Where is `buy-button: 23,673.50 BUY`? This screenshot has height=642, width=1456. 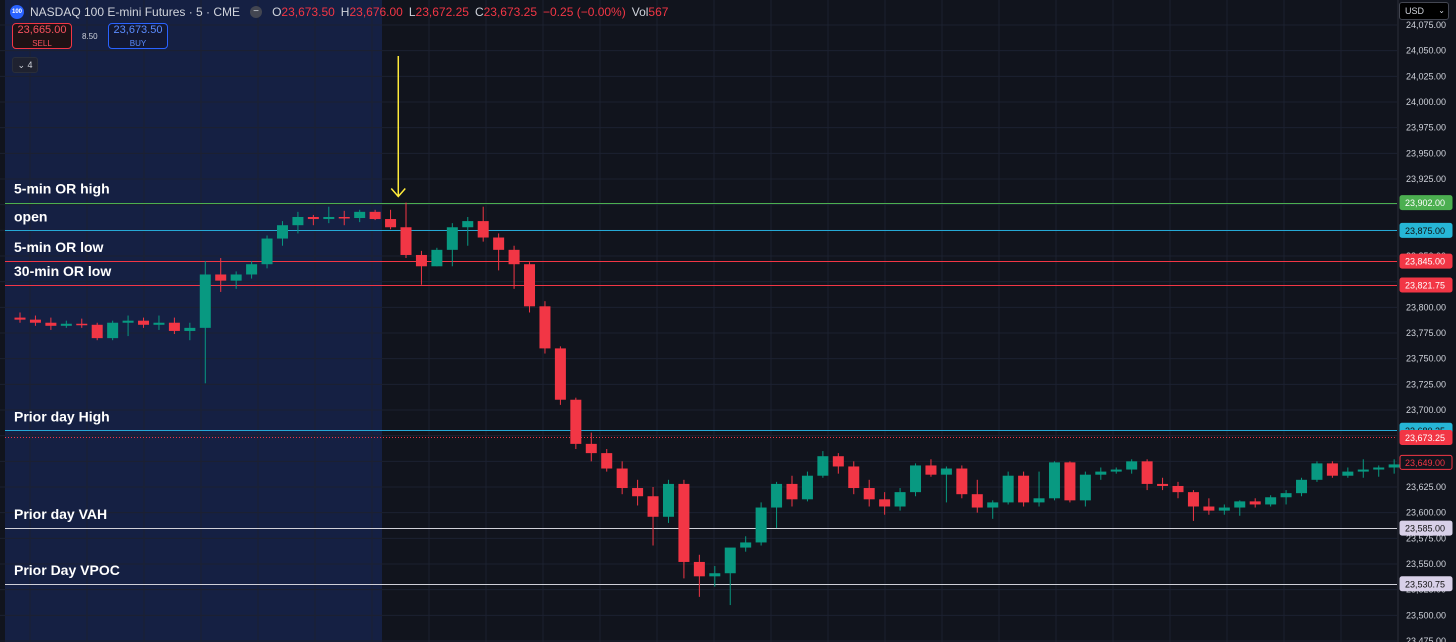
buy-button: 23,673.50 BUY is located at coordinates (138, 36).